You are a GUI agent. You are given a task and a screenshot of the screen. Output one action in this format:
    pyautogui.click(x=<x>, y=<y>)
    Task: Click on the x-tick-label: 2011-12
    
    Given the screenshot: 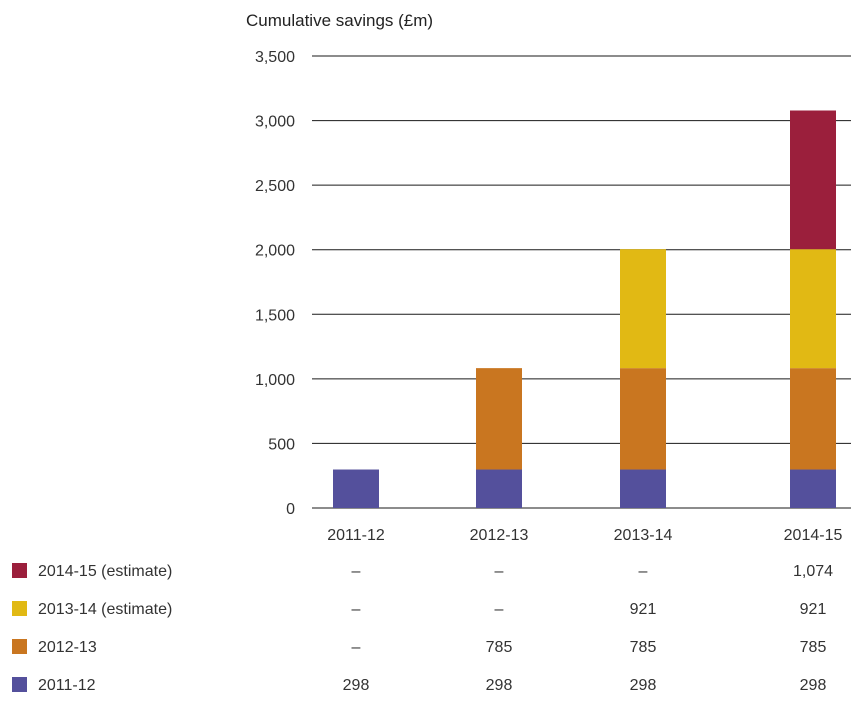 What is the action you would take?
    pyautogui.click(x=356, y=535)
    